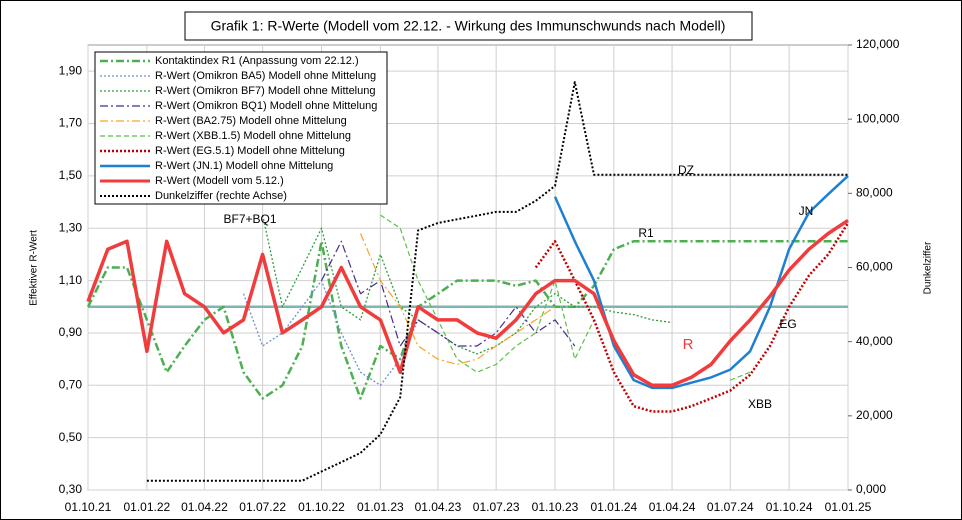  I want to click on y2-tick-label: 0,000, so click(871, 489).